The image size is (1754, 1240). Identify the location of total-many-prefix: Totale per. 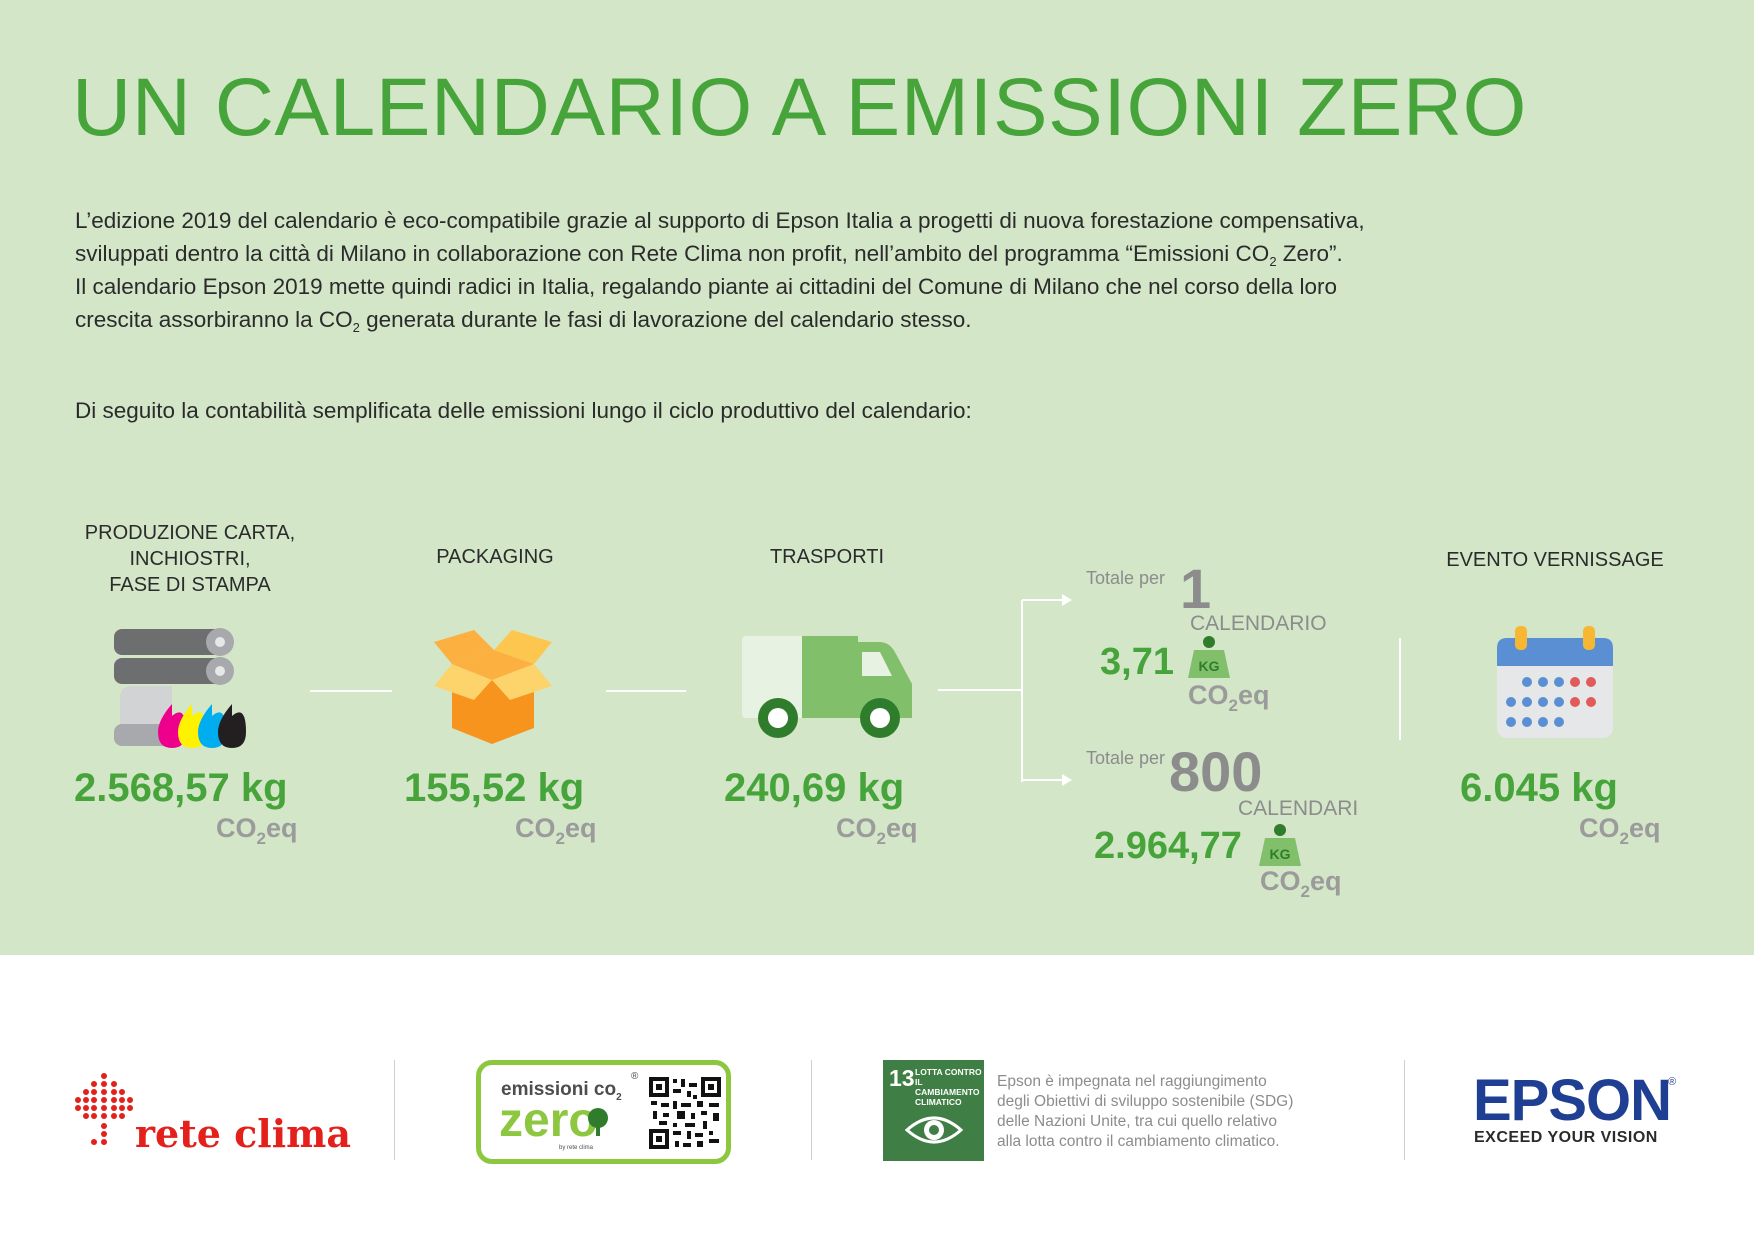
(1126, 758).